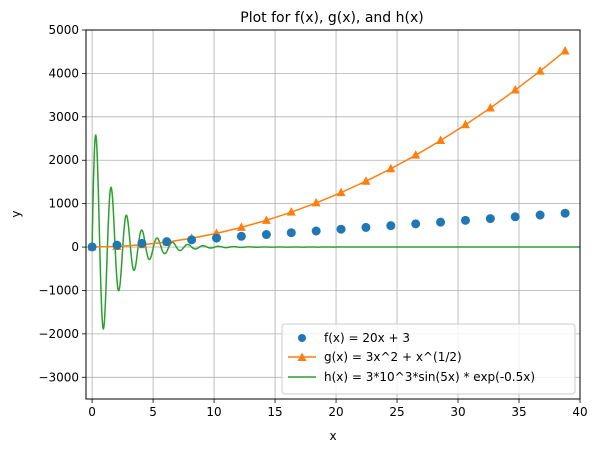 The width and height of the screenshot is (601, 453). Describe the element at coordinates (63, 117) in the screenshot. I see `y-tick-label: 3000` at that location.